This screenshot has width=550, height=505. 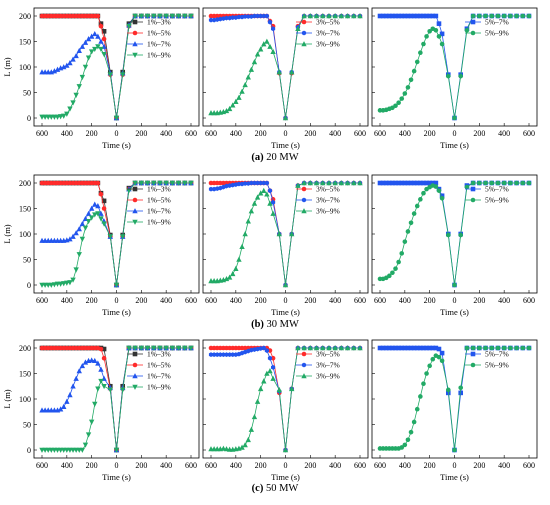 I want to click on legend-label: 1%–9%, so click(x=159, y=222).